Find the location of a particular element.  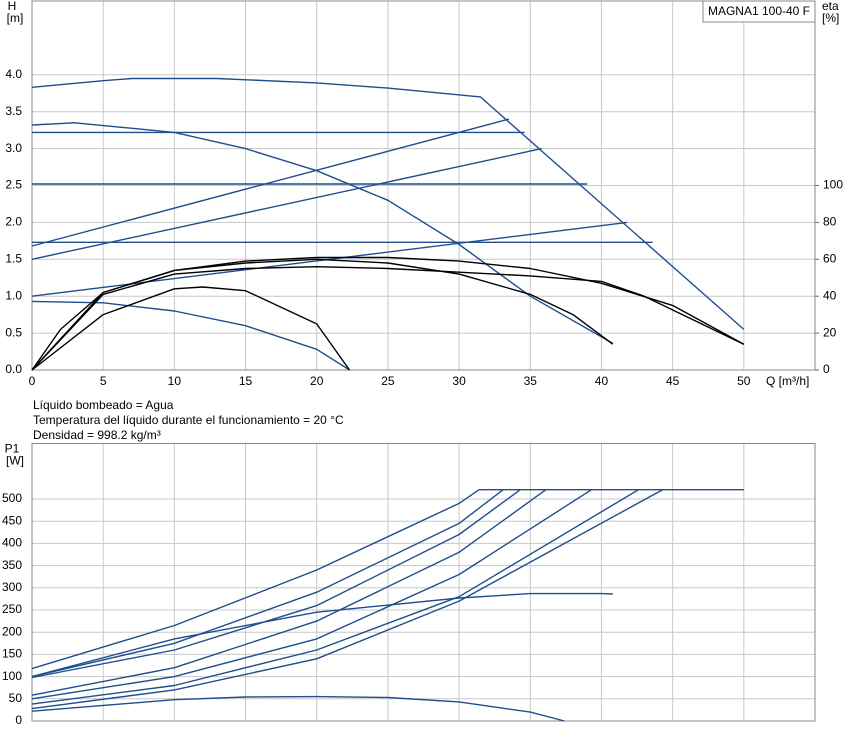

x-tick-label: 40 is located at coordinates (602, 381).